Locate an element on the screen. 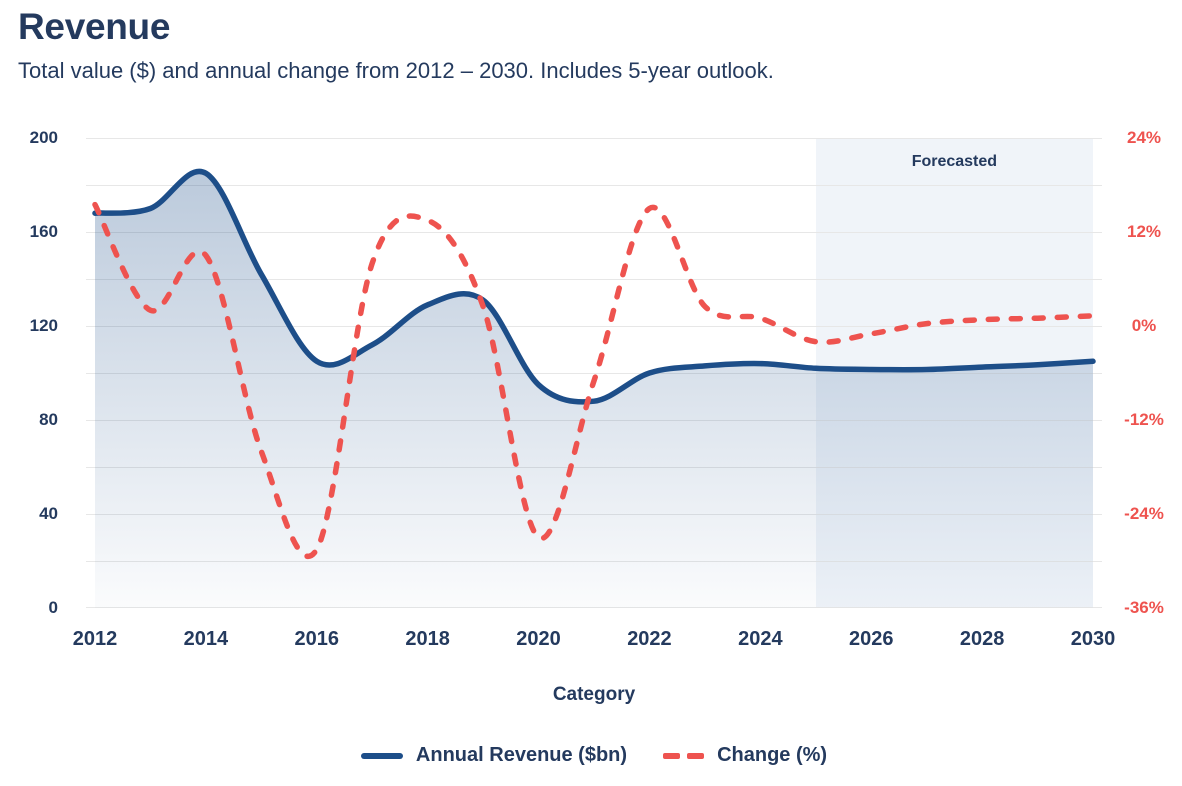  x-axis-title: Category is located at coordinates (594, 694).